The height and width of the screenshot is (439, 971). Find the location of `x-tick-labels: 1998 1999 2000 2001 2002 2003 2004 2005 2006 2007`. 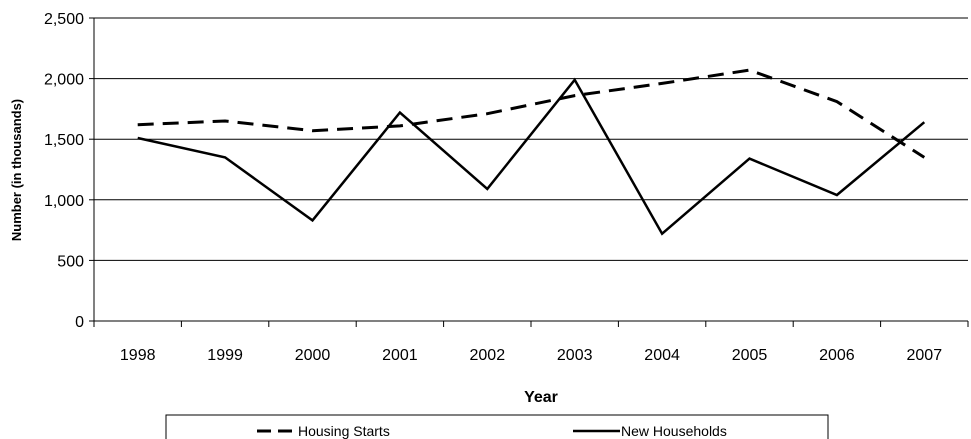

x-tick-labels: 1998 1999 2000 2001 2002 2003 2004 2005 2006 2007 is located at coordinates (531, 355).